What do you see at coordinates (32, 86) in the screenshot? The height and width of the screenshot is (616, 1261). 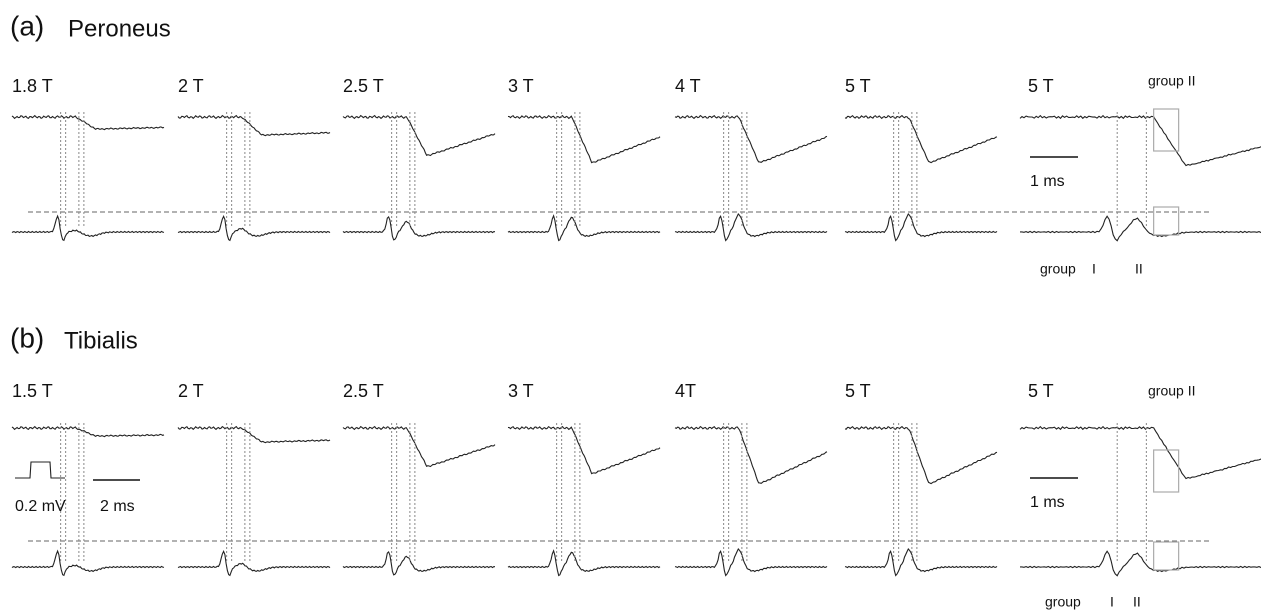 I see `stimulus-label: 1.8 T` at bounding box center [32, 86].